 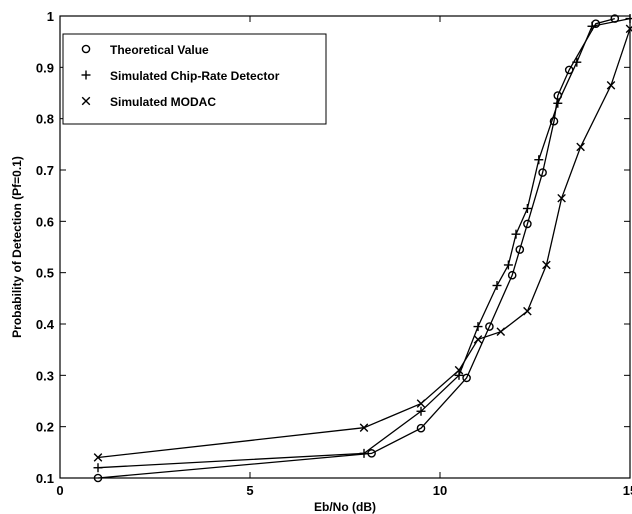 What do you see at coordinates (50, 16) in the screenshot?
I see `y-tick-label: 1` at bounding box center [50, 16].